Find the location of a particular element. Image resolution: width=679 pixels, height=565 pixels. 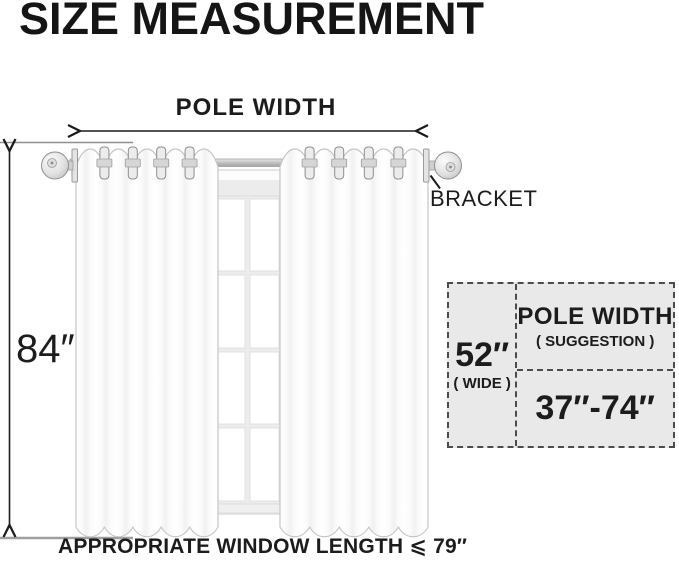

window-length-note: APPROPRIATE WINDOW LENGTH ⩽ 79″ is located at coordinates (263, 546).